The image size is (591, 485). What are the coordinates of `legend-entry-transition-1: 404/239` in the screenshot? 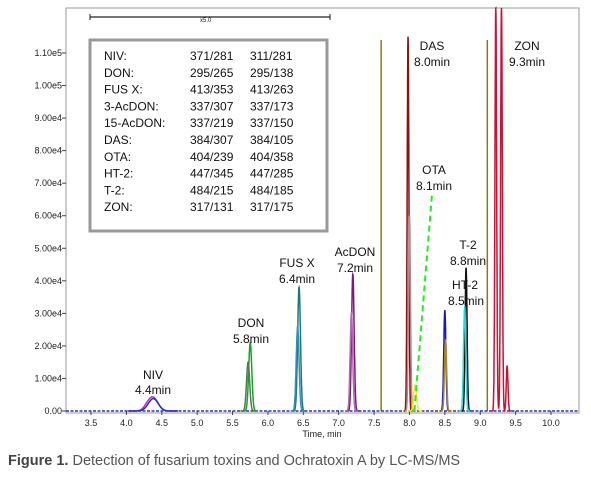 It's located at (212, 157).